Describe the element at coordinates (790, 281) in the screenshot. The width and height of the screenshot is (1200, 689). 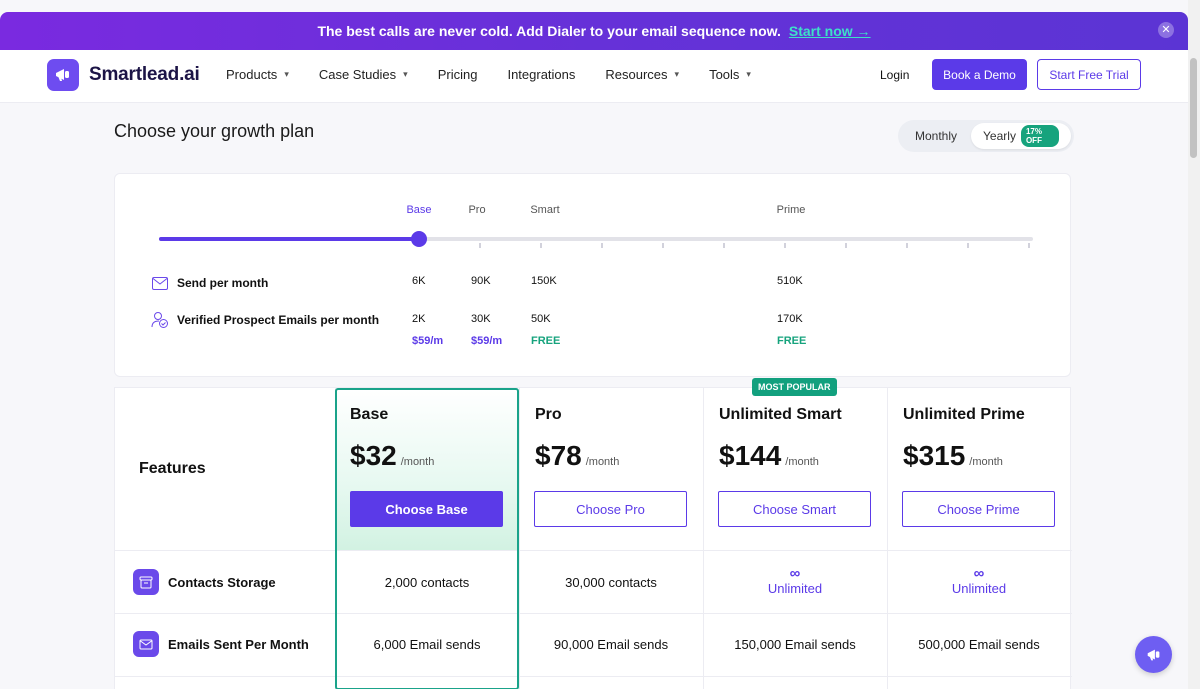
I see `send-value-prime: 510K` at that location.